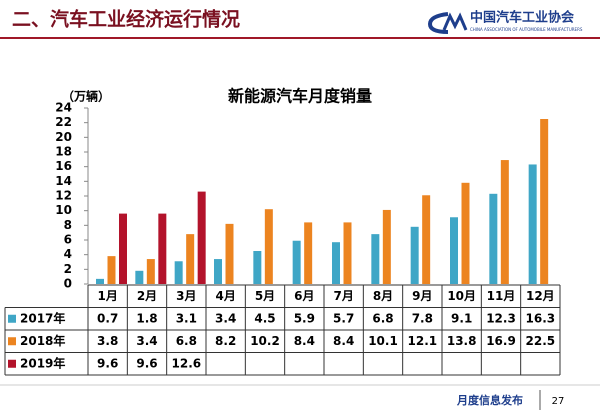 This screenshot has height=415, width=600. What do you see at coordinates (63, 108) in the screenshot?
I see `y-tick-label: 24` at bounding box center [63, 108].